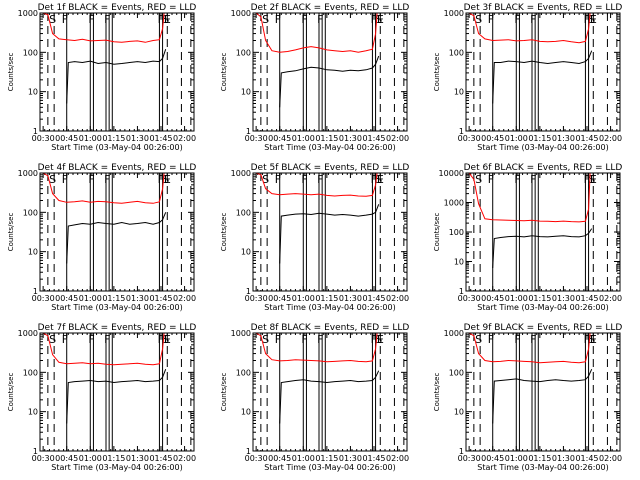 The width and height of the screenshot is (640, 480). Describe the element at coordinates (117, 168) in the screenshot. I see `panel-title: Det 4f BLACK = Events, RED = LLD` at that location.